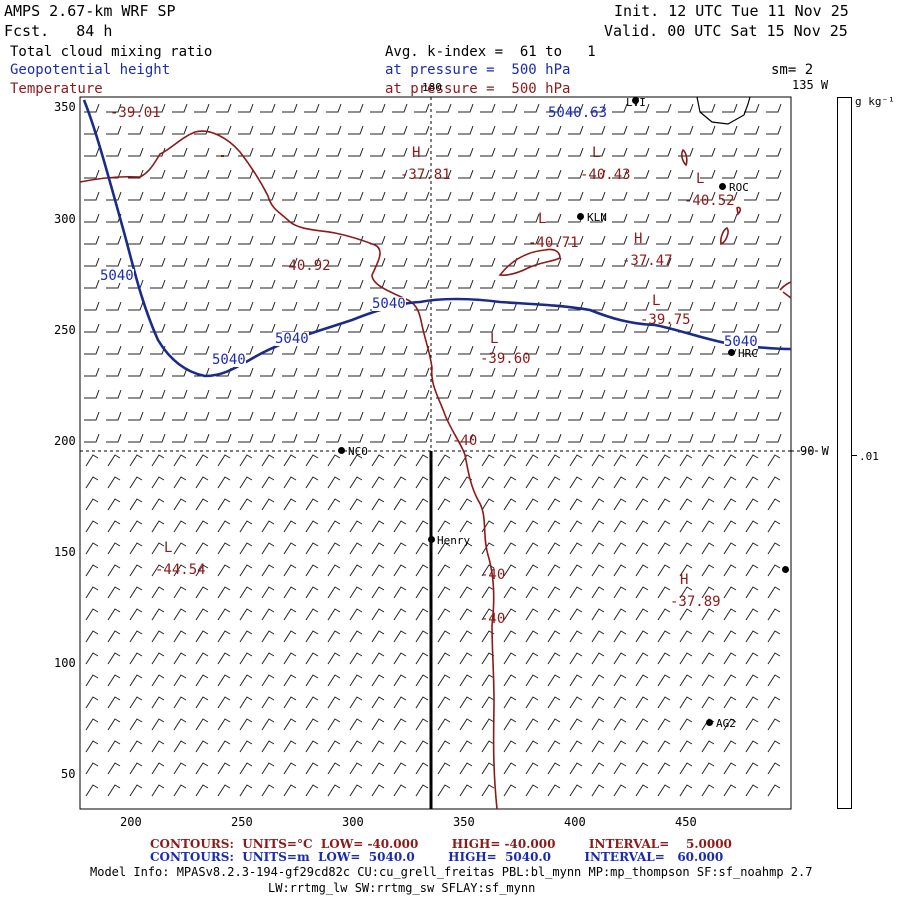 The width and height of the screenshot is (900, 900). I want to click on avg-k-index: Avg. k-index = 61 to 1, so click(490, 52).